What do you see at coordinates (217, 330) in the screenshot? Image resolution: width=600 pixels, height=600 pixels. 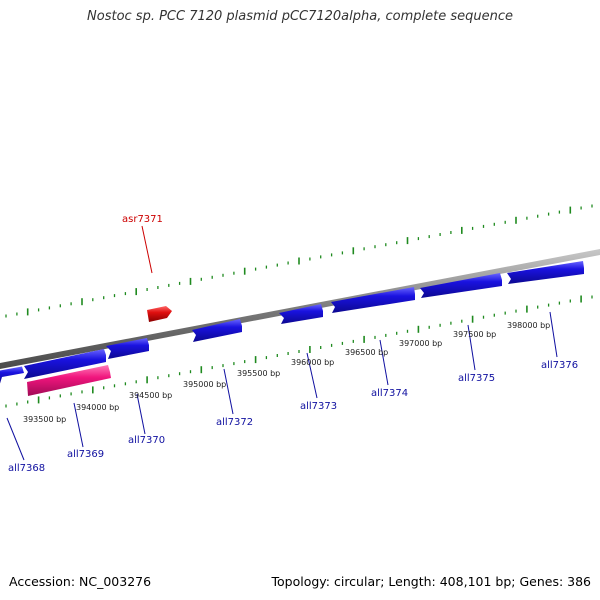 I see `gene-arrow-all7372` at bounding box center [217, 330].